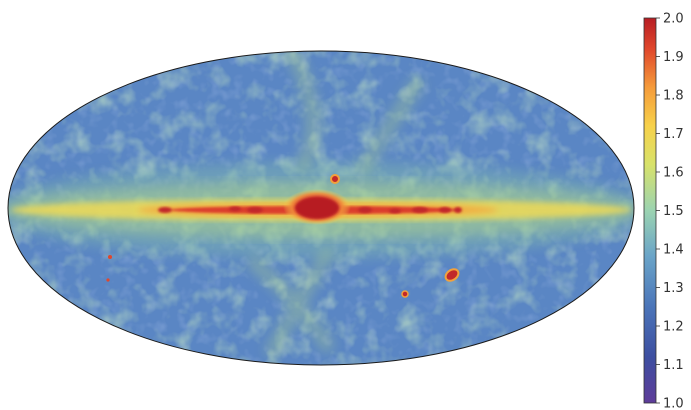 Image resolution: width=691 pixels, height=410 pixels. Describe the element at coordinates (405, 294) in the screenshot. I see `small-magellanic-cloud` at that location.